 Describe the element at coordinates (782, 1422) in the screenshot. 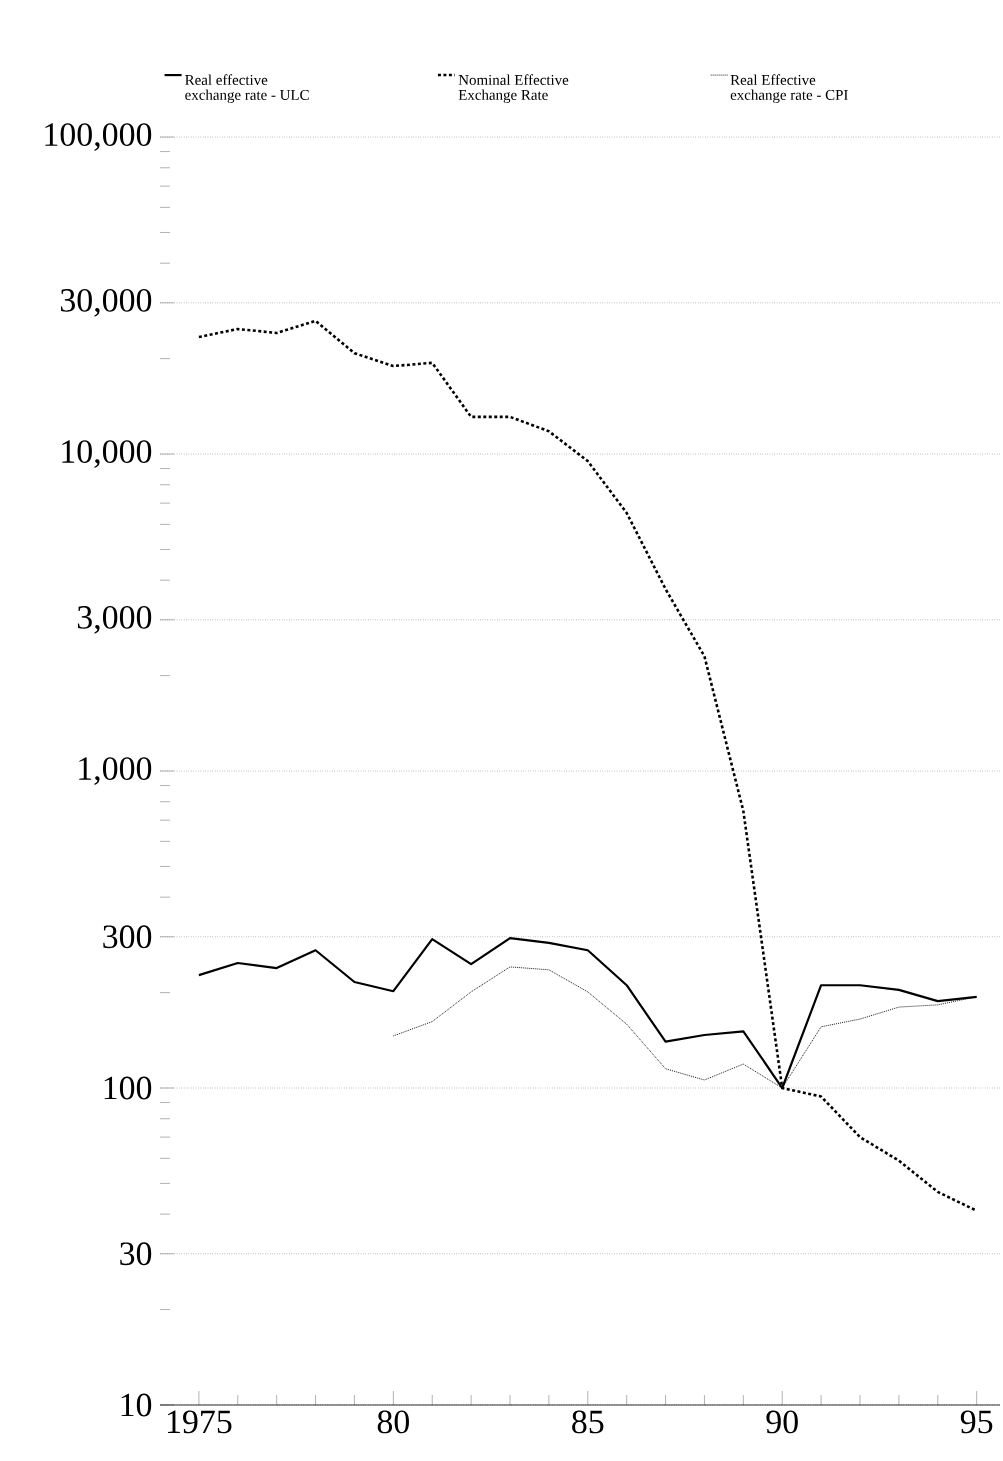

I see `x-tick-label: 90` at that location.